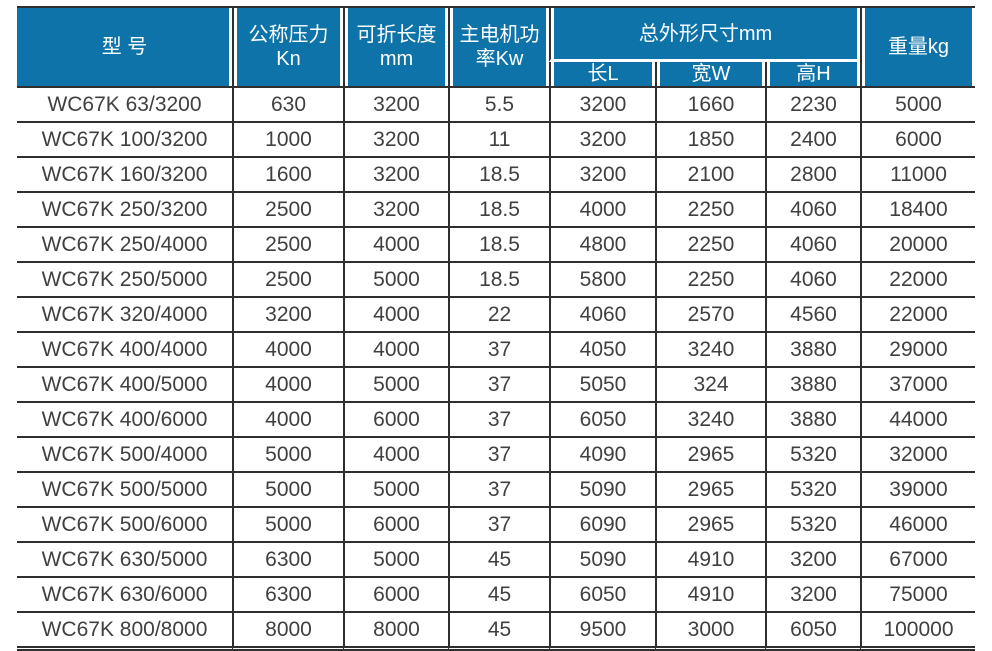 The width and height of the screenshot is (992, 651). What do you see at coordinates (287, 385) in the screenshot?
I see `cell-nominal-pressure: 4000` at bounding box center [287, 385].